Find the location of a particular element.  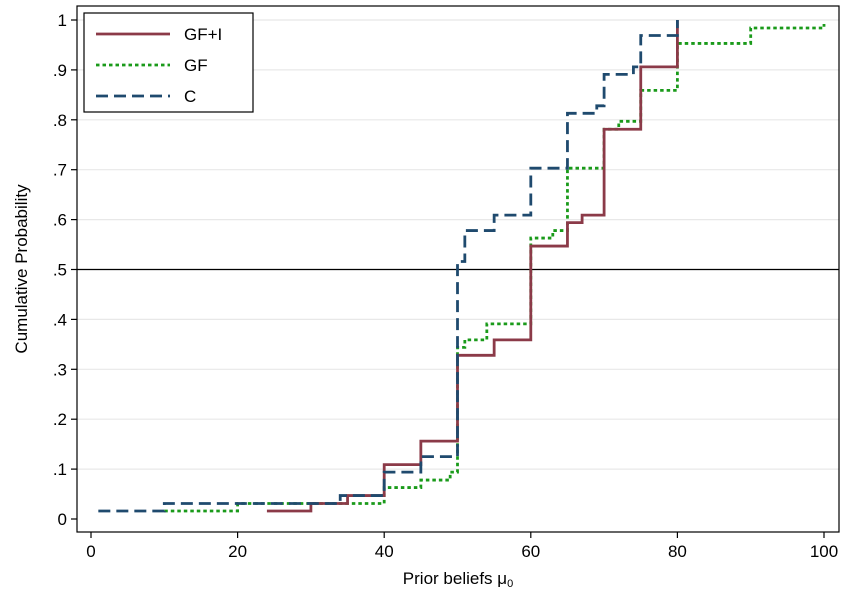

x-axis-label-main: Prior beliefs μ is located at coordinates (455, 578).